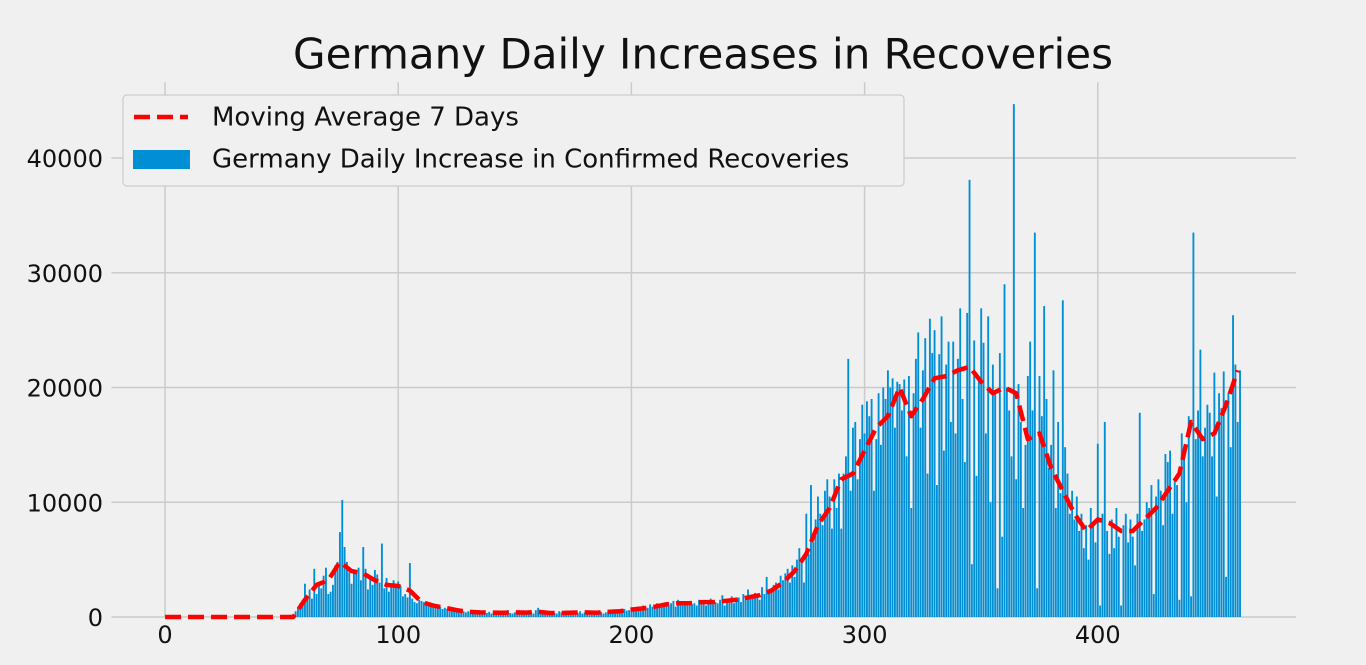 This screenshot has height=665, width=1366. Describe the element at coordinates (164, 635) in the screenshot. I see `x-tick-label: 0` at that location.